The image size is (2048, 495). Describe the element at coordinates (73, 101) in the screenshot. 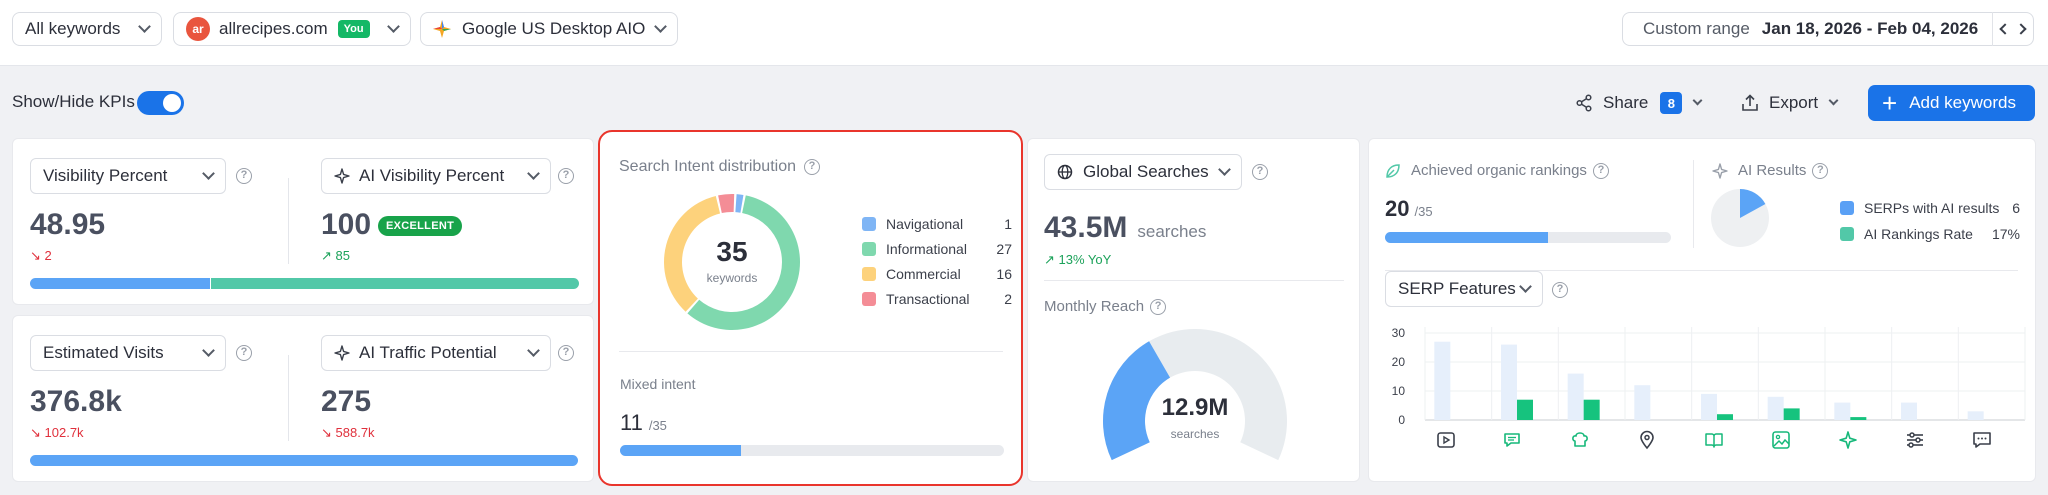

I see `show-hide-kpis-label: Show/Hide KPIs` at that location.